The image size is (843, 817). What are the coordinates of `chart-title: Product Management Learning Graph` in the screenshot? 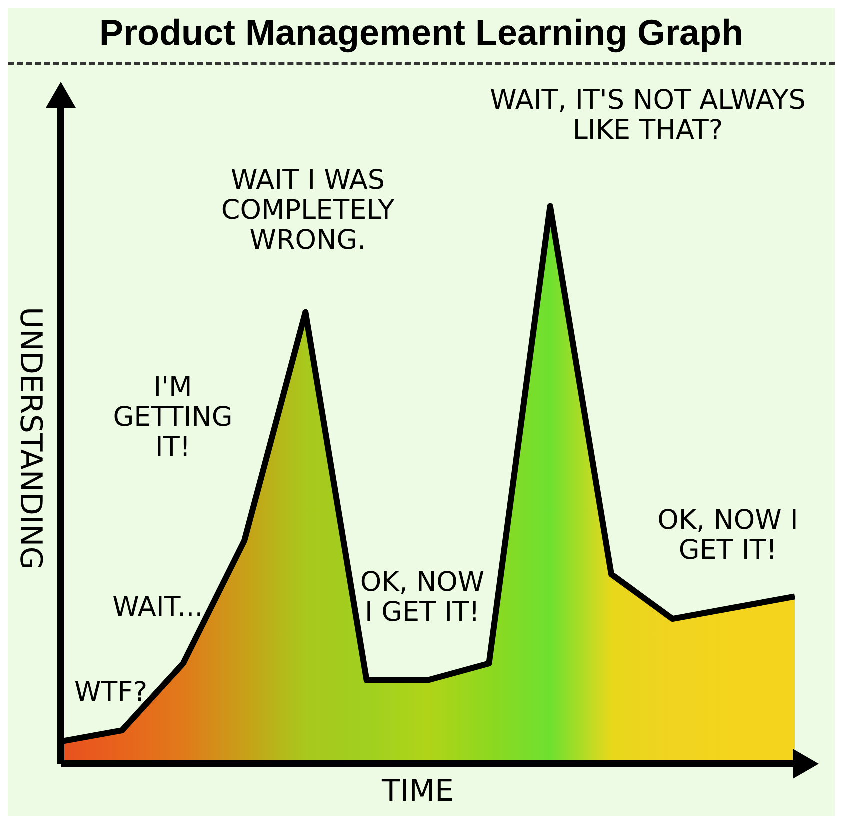 It's located at (421, 36).